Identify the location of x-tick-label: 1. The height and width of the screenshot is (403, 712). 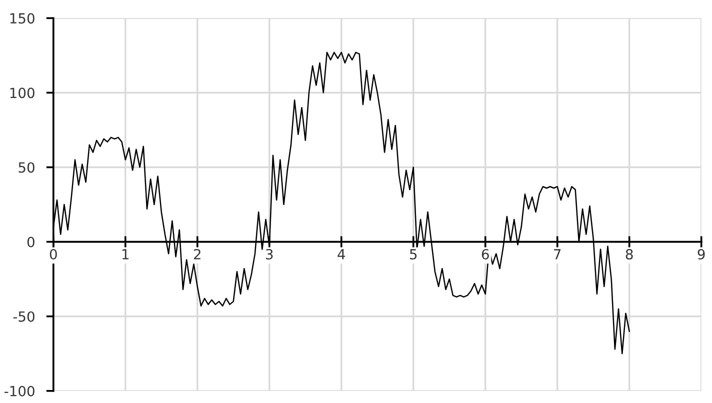
(125, 254).